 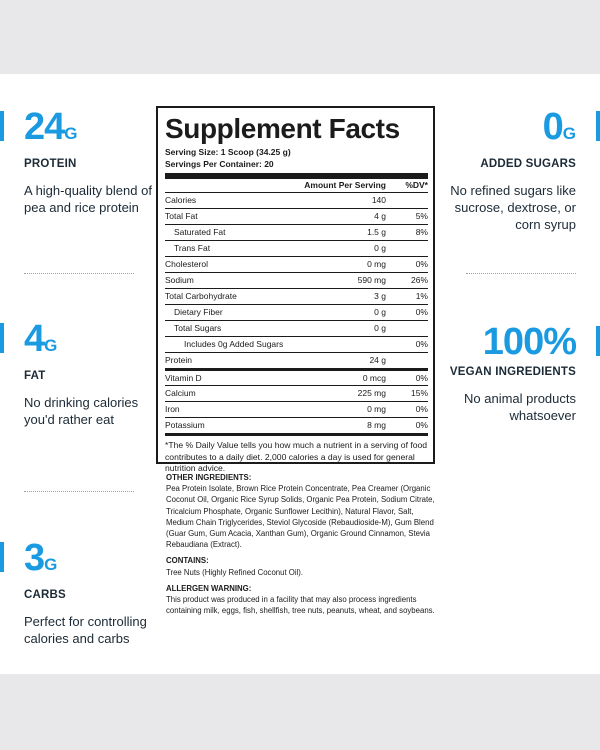 What do you see at coordinates (282, 128) in the screenshot?
I see `facts-title: Supplement Facts` at bounding box center [282, 128].